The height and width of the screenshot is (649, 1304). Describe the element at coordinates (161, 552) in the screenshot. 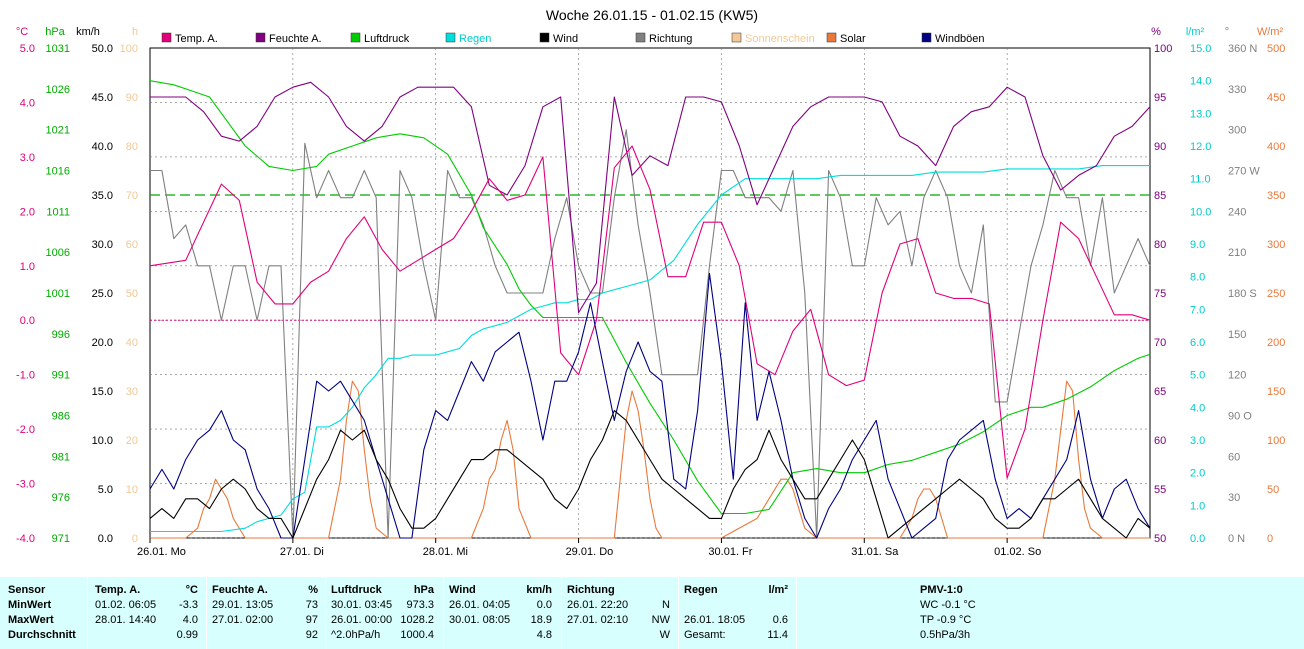

I see `day-label-0: 26.01. Mo` at that location.